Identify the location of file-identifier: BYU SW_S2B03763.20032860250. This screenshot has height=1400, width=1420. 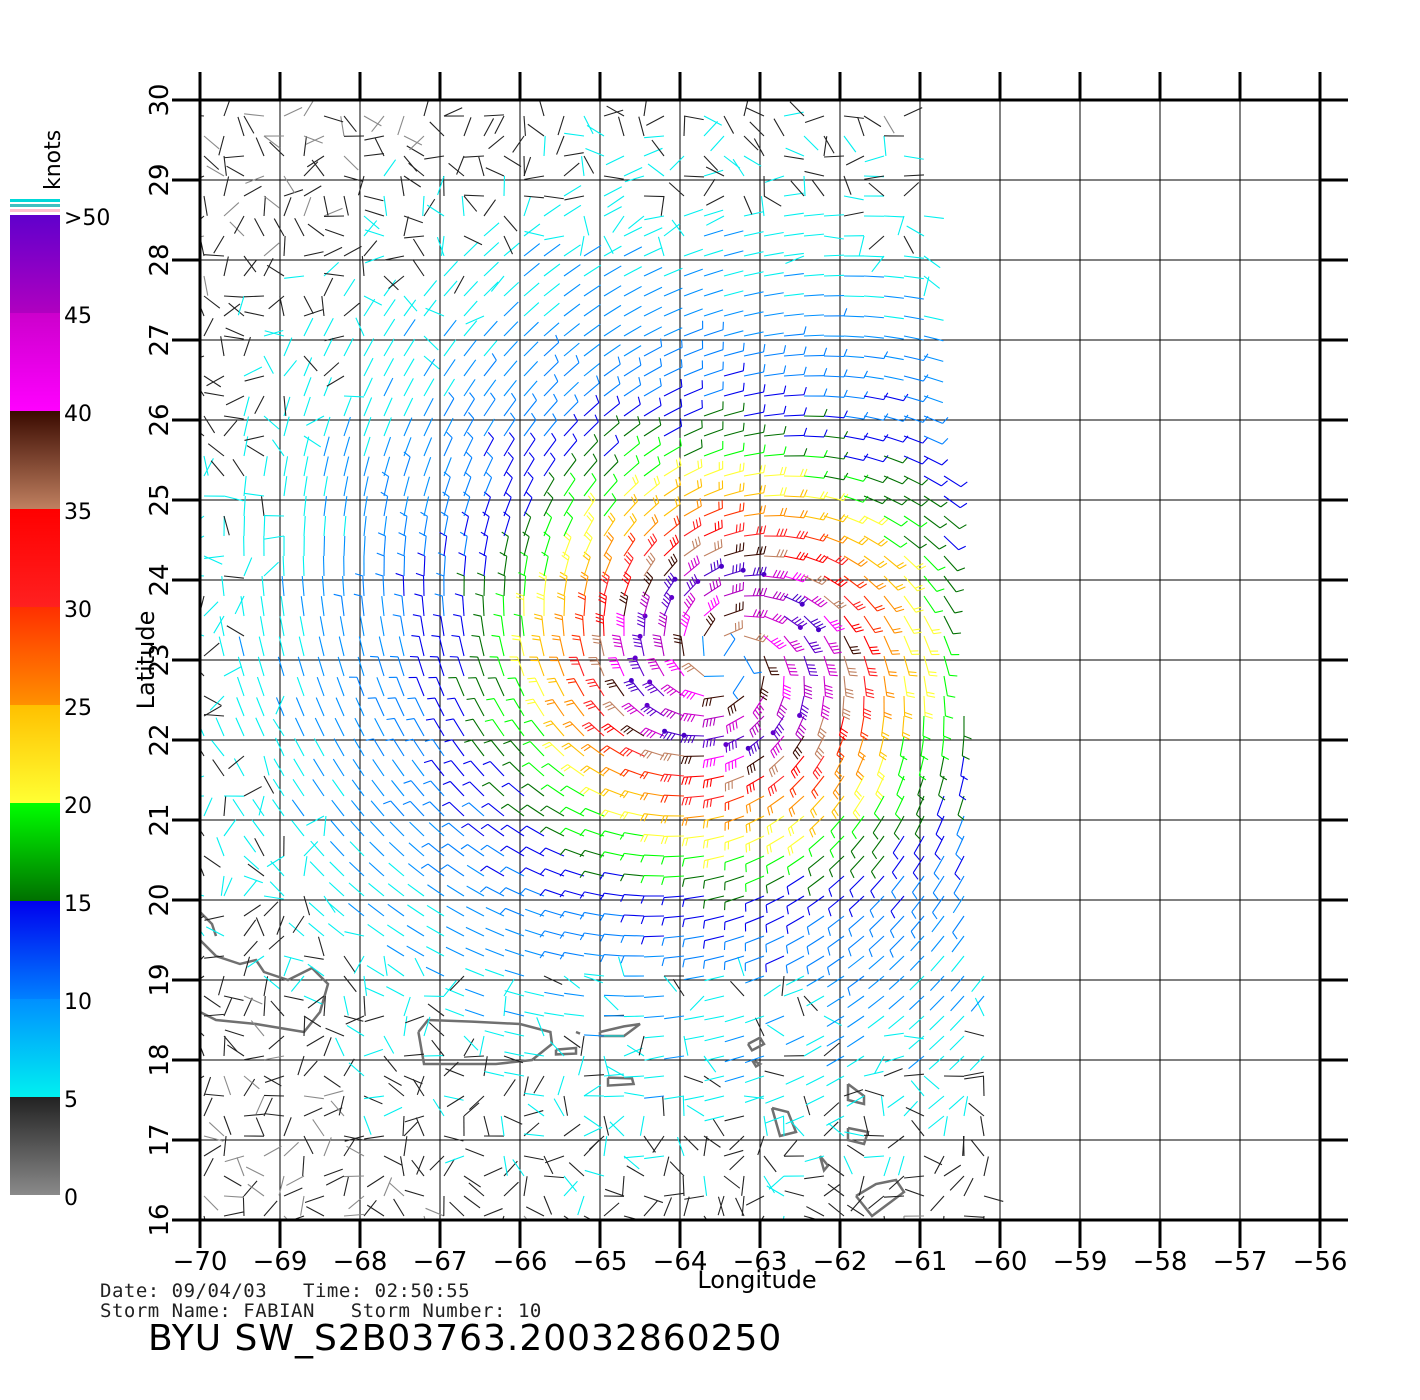
(465, 1338).